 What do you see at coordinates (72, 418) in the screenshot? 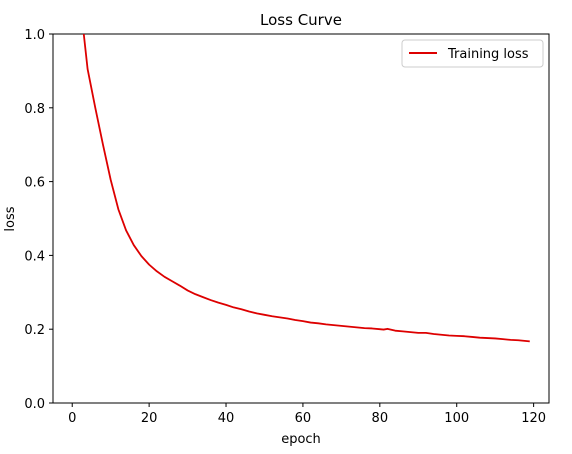
I see `x-tick-label: 0` at bounding box center [72, 418].